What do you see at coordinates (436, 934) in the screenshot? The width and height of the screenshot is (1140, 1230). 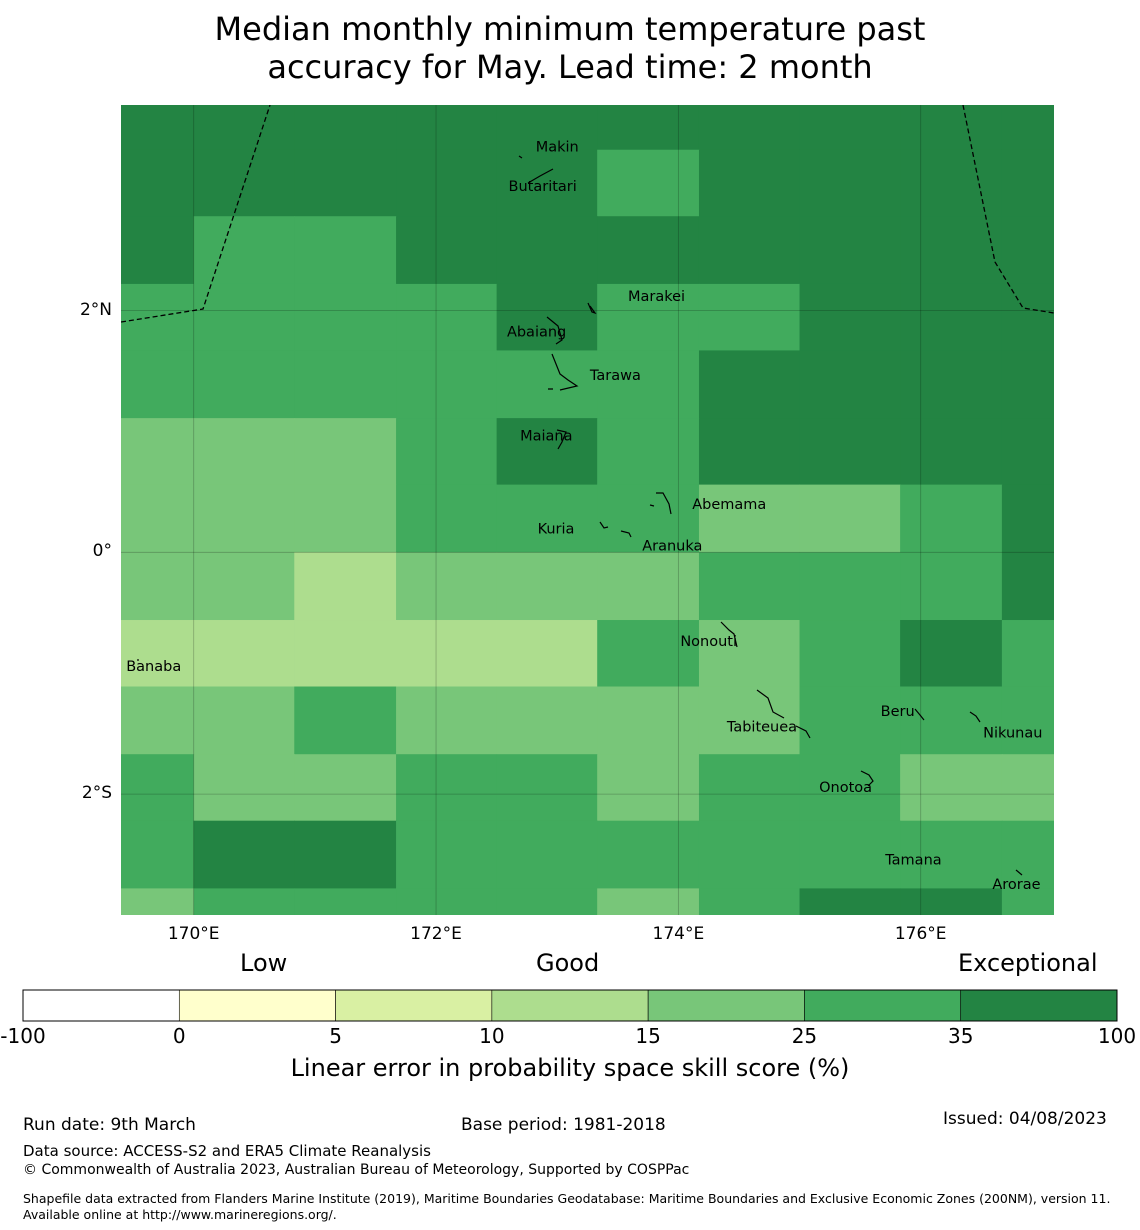 I see `lon-tick-label: 172°E` at bounding box center [436, 934].